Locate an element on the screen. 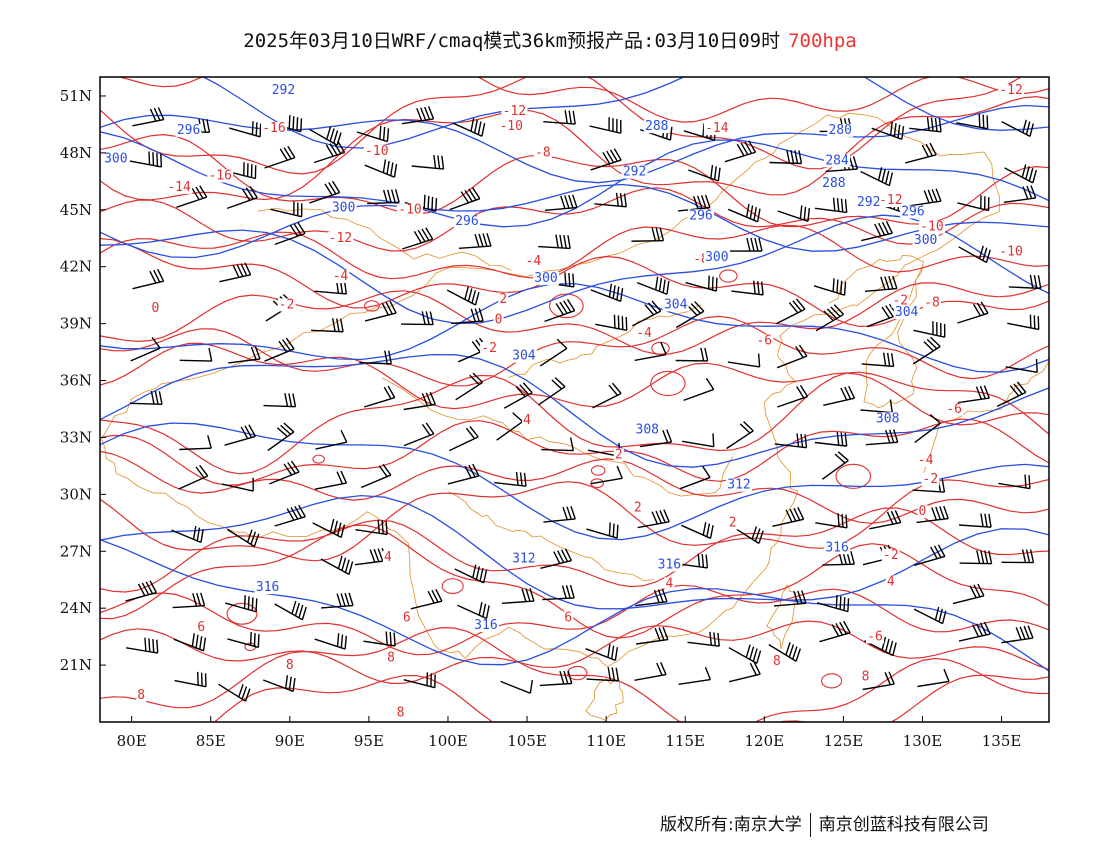 This screenshot has width=1100, height=850. x-tick-label: 135E is located at coordinates (1002, 741).